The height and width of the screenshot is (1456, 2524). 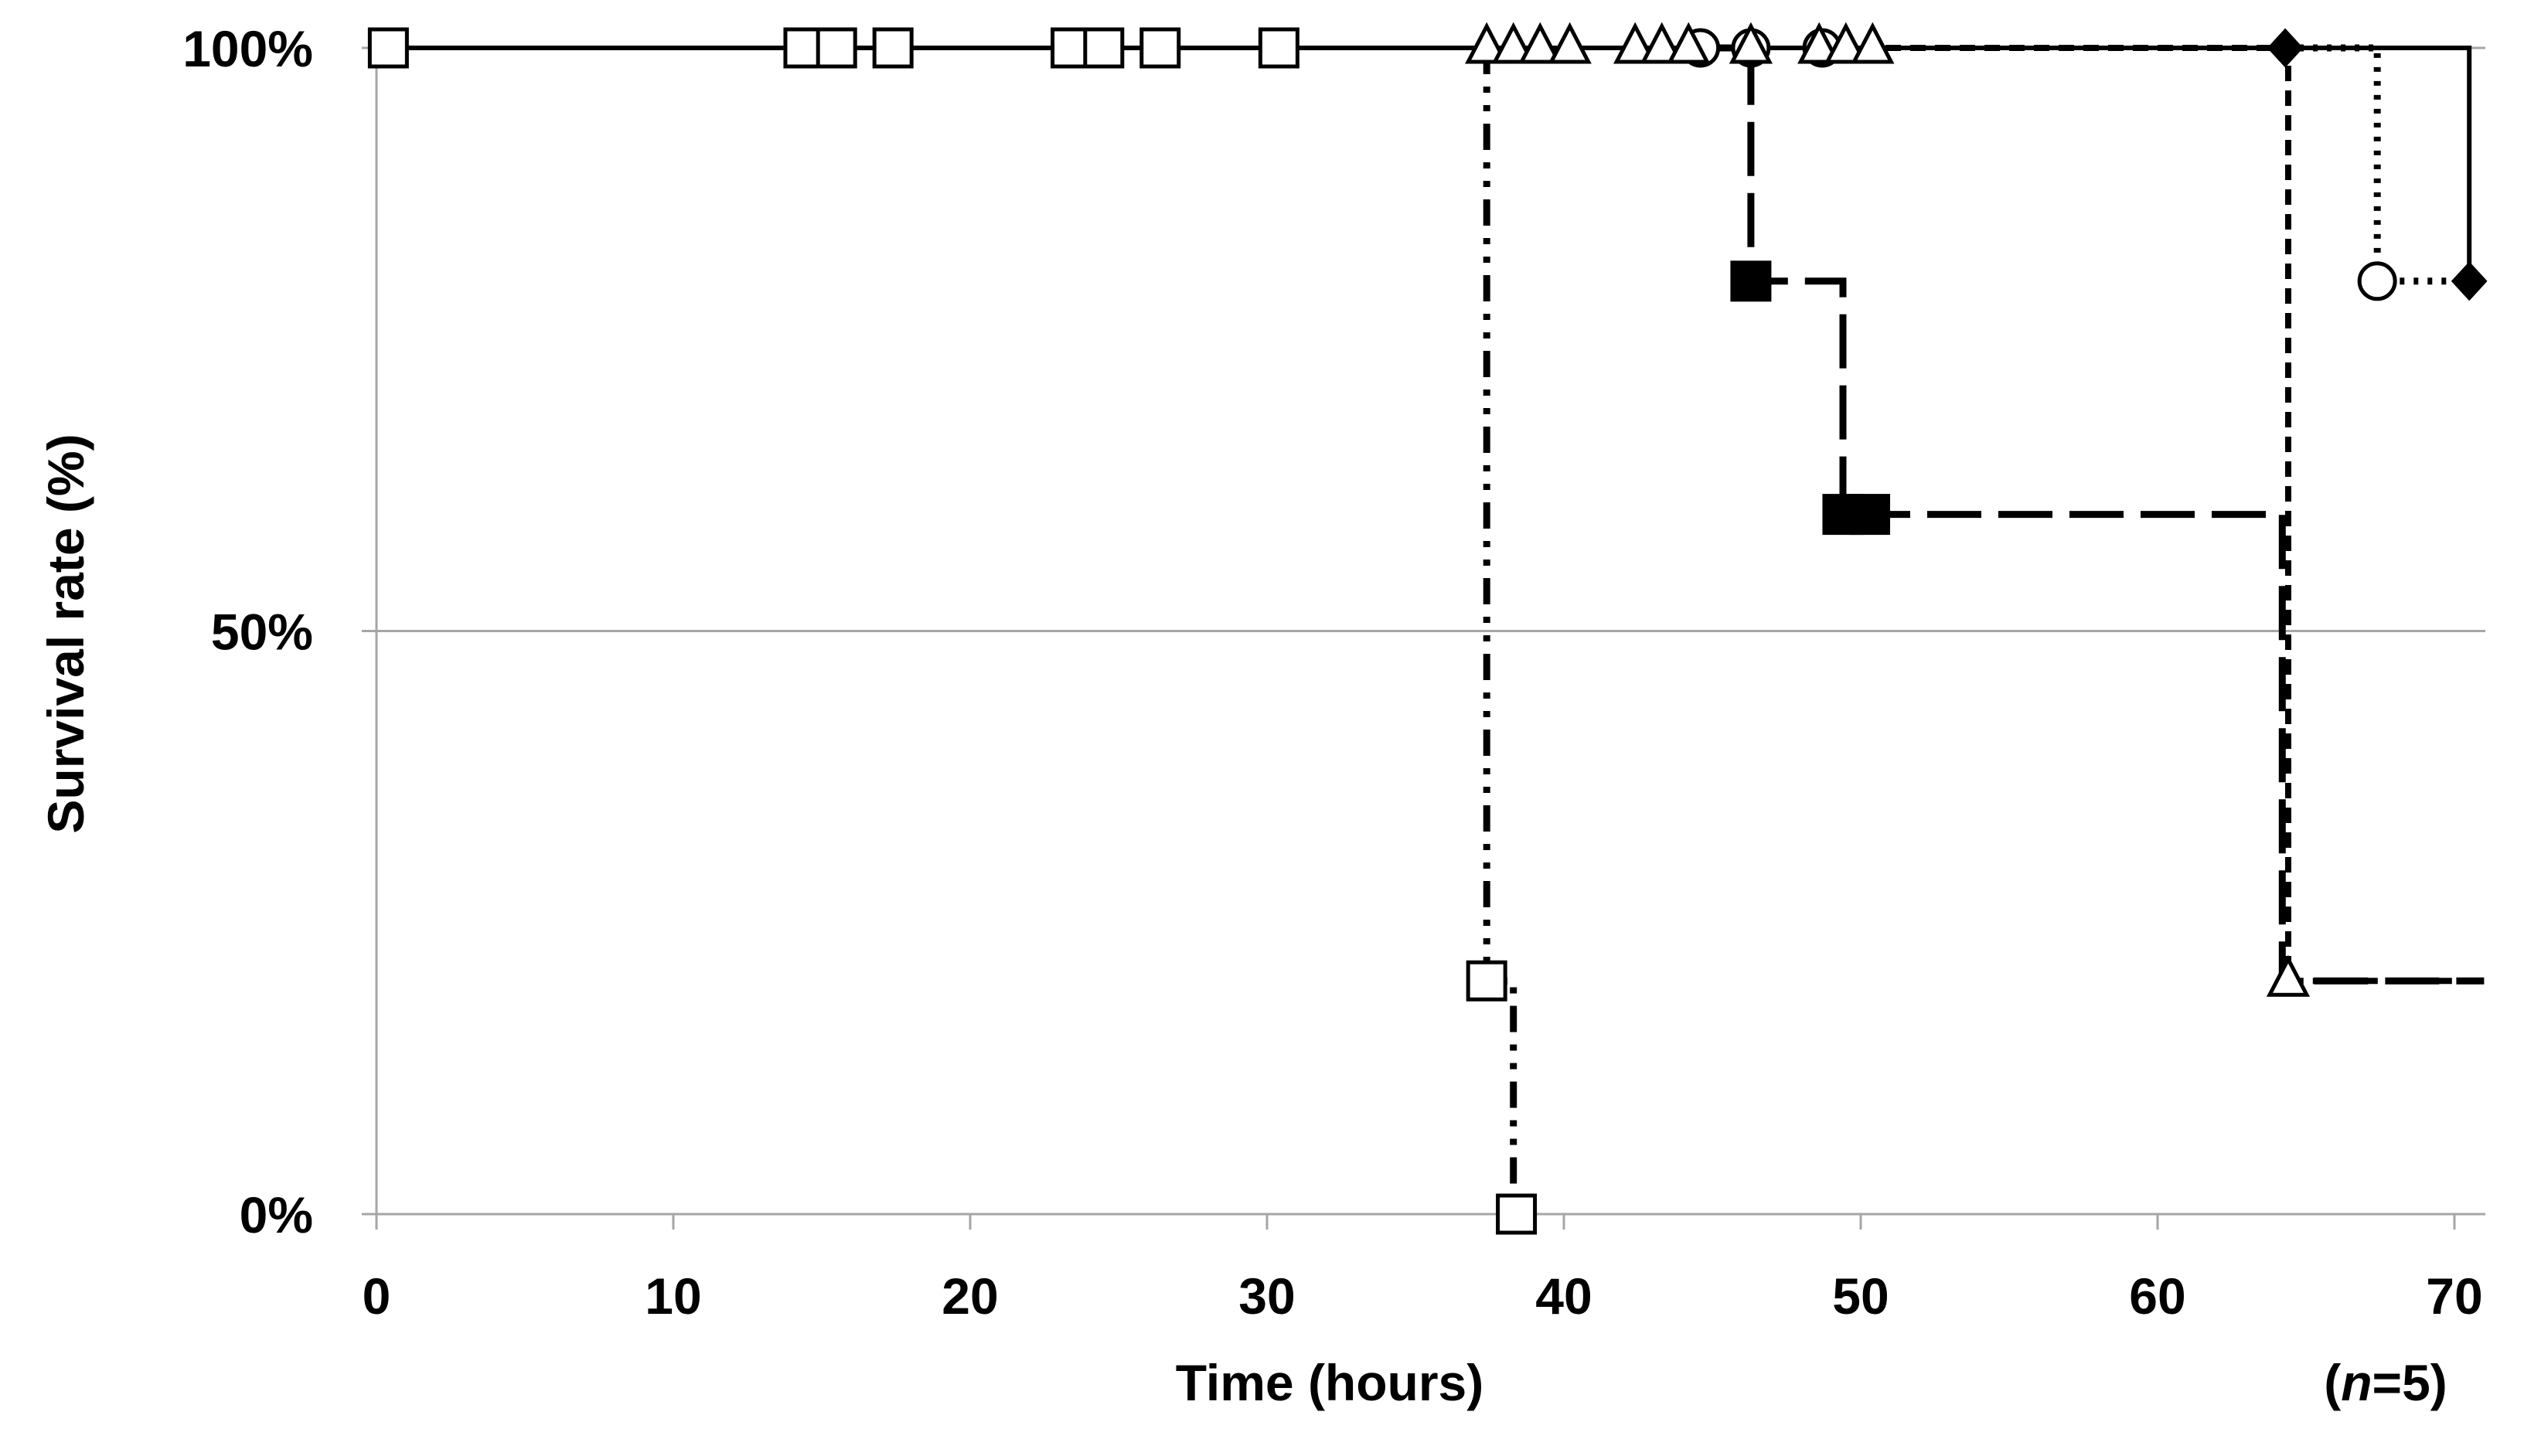 I want to click on y-tick-label-0: 0%, so click(x=276, y=1215).